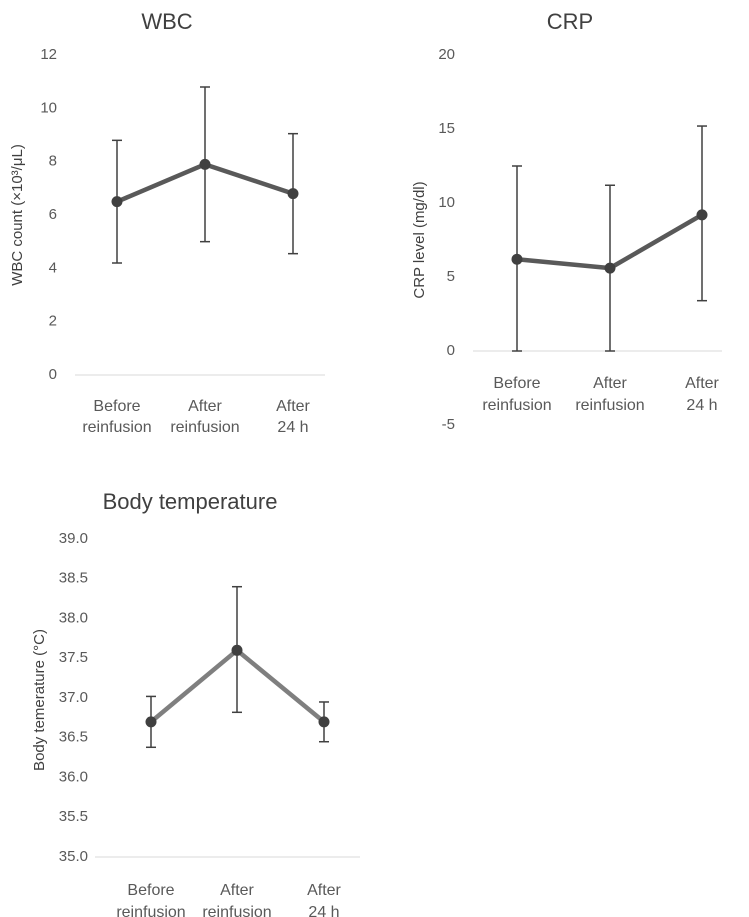 This screenshot has width=749, height=917. I want to click on y-tick-label: 36.5, so click(73, 737).